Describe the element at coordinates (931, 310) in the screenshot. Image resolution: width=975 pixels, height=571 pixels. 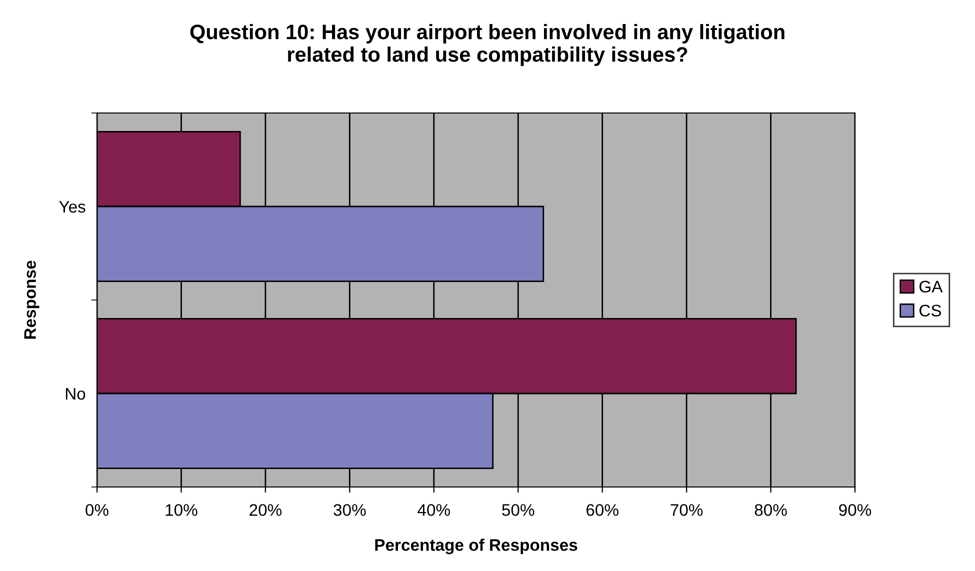
I see `legend-label: CS` at that location.